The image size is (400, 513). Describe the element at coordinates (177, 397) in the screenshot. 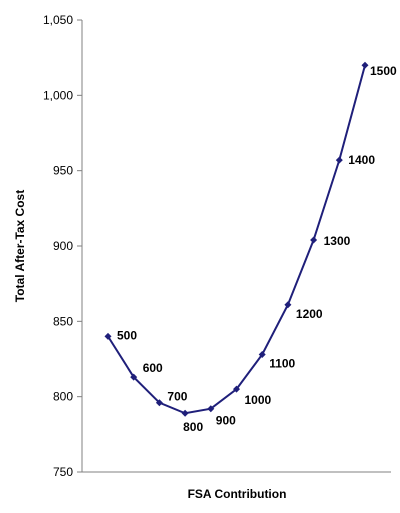

I see `data-label: 700` at that location.